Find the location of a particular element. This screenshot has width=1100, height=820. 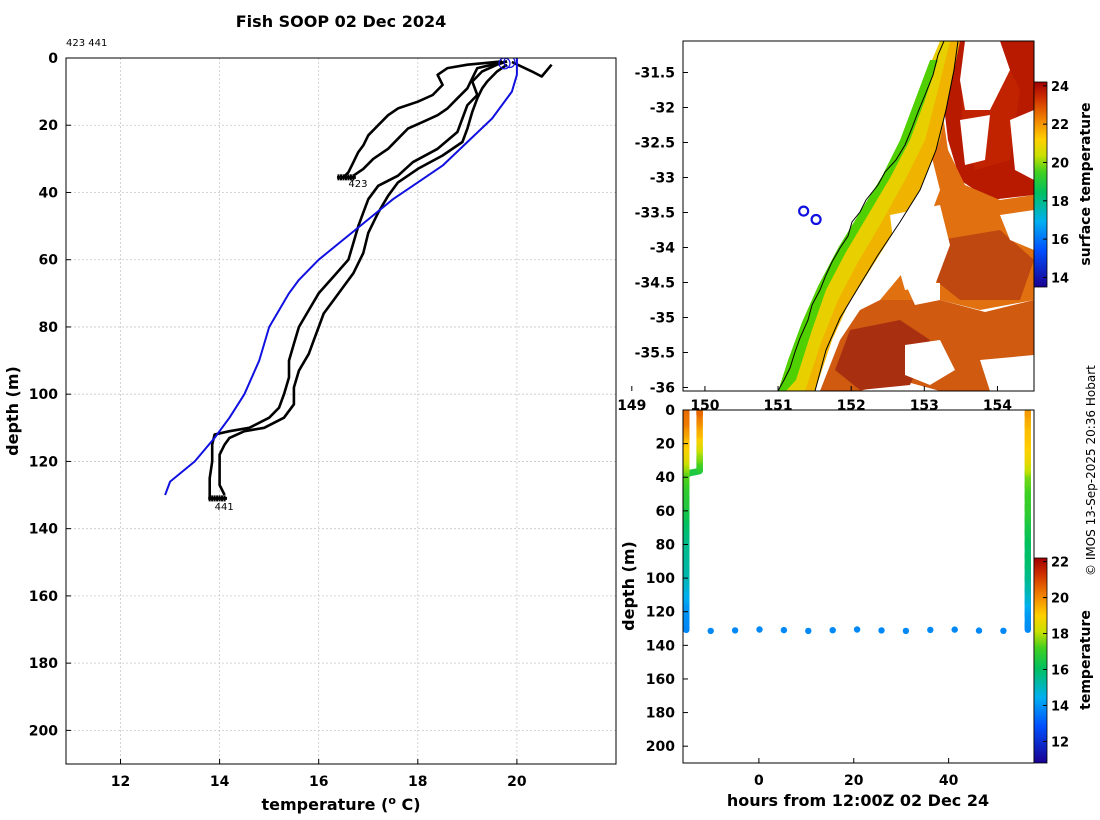

depth-time-ytick-label: 100 is located at coordinates (660, 579).